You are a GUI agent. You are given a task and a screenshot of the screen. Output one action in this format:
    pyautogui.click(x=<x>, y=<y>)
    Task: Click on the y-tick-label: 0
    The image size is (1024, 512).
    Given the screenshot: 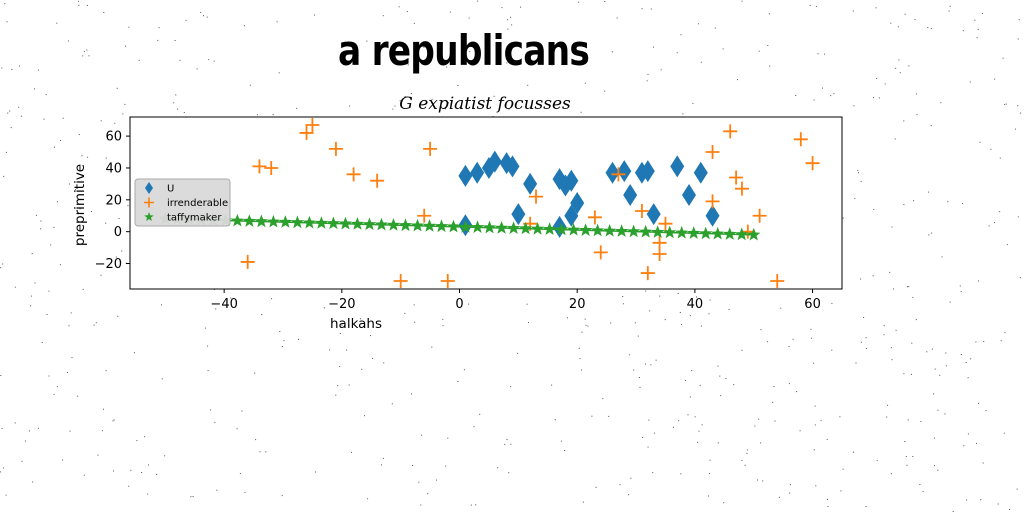 What is the action you would take?
    pyautogui.click(x=118, y=232)
    